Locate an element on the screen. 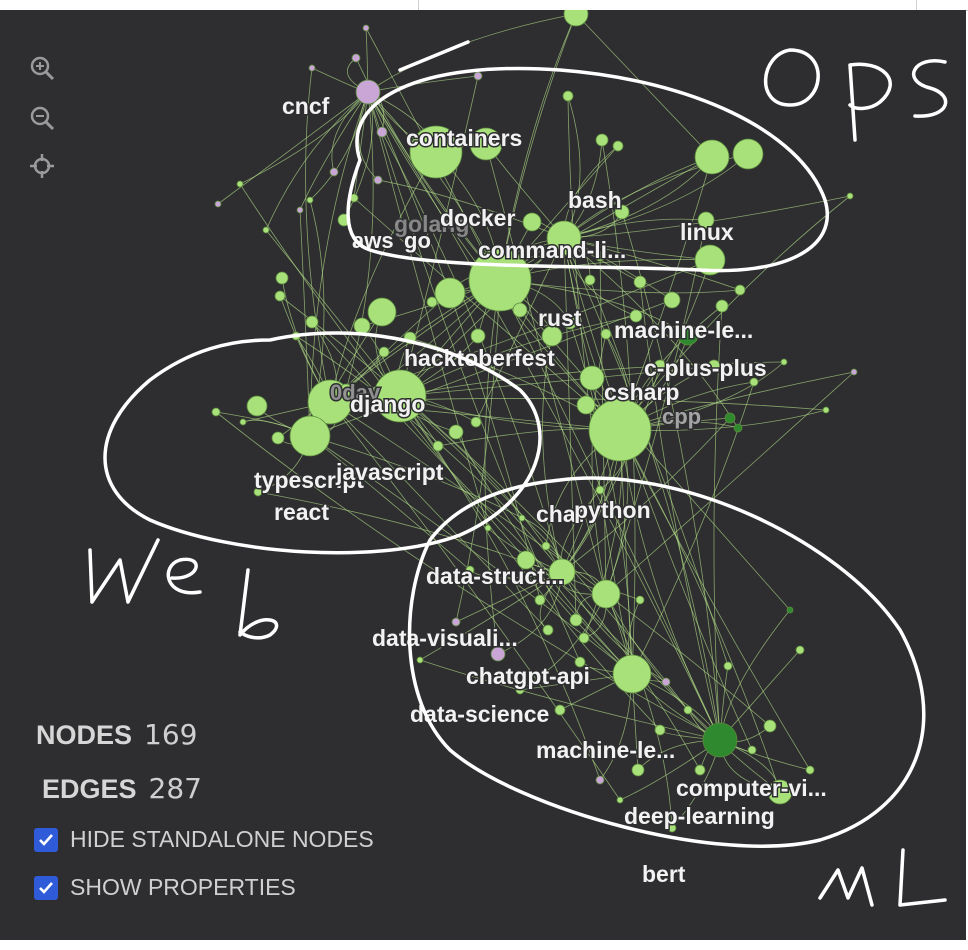 The height and width of the screenshot is (950, 968). hide-standalone-checkbox is located at coordinates (46, 839).